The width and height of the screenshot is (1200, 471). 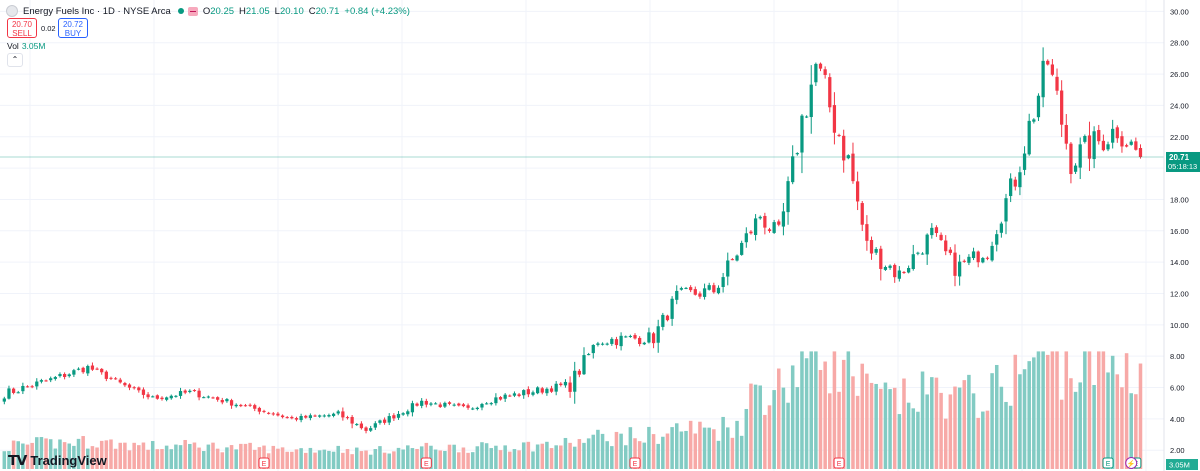 I want to click on sell-button: 20.70 SELL, so click(x=22, y=28).